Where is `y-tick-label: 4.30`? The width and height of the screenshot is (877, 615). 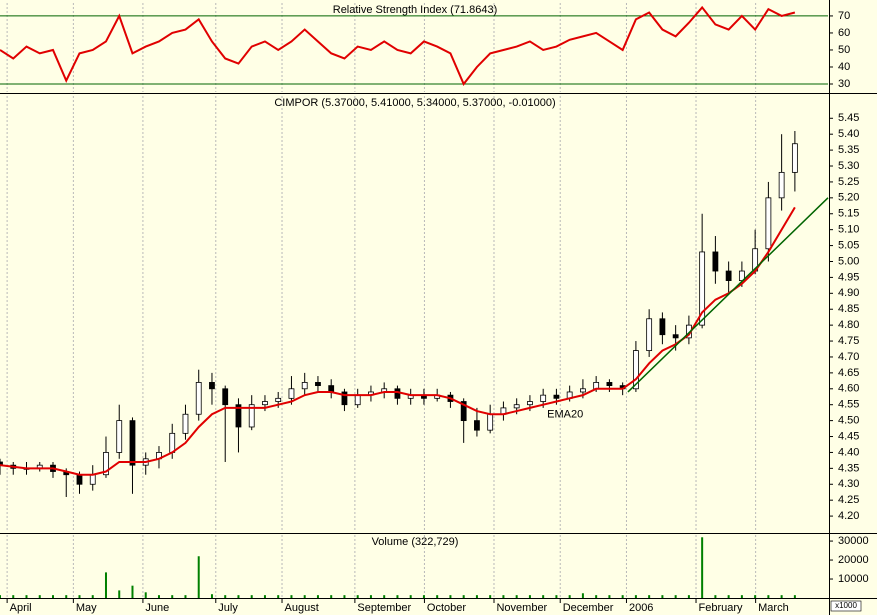 y-tick-label: 4.30 is located at coordinates (848, 484).